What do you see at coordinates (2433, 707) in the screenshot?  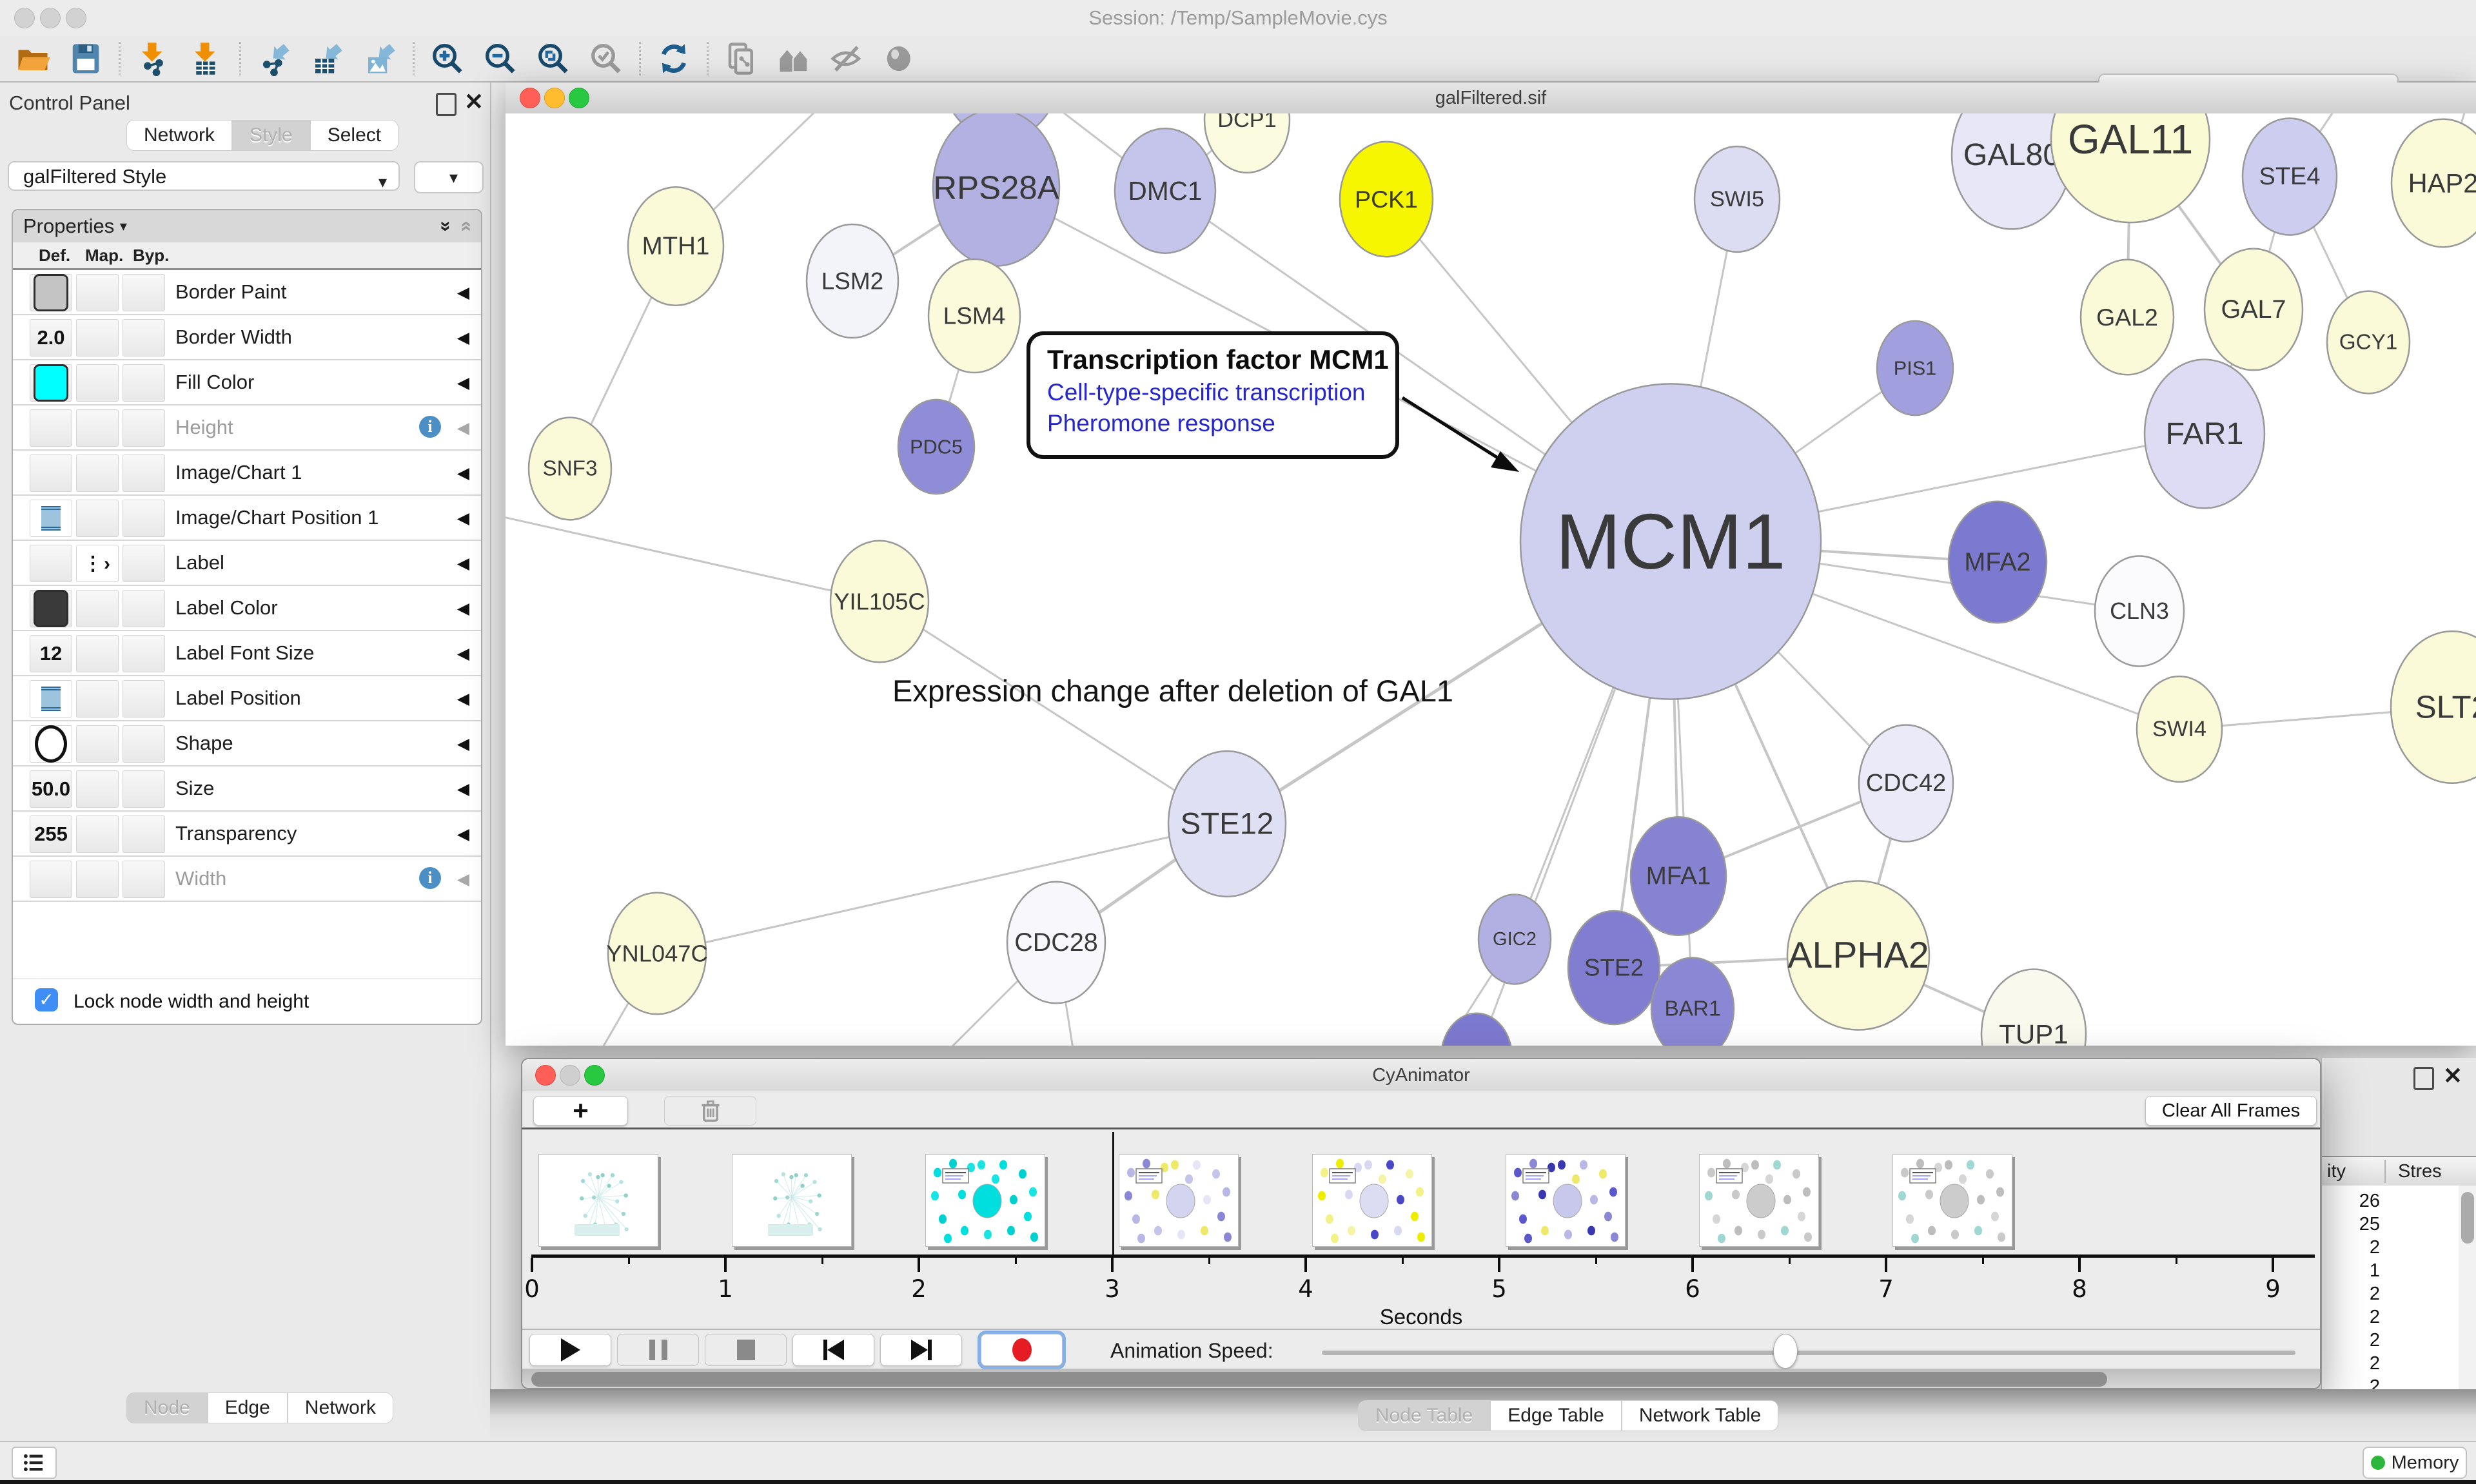 I see `graph-node-slt2` at bounding box center [2433, 707].